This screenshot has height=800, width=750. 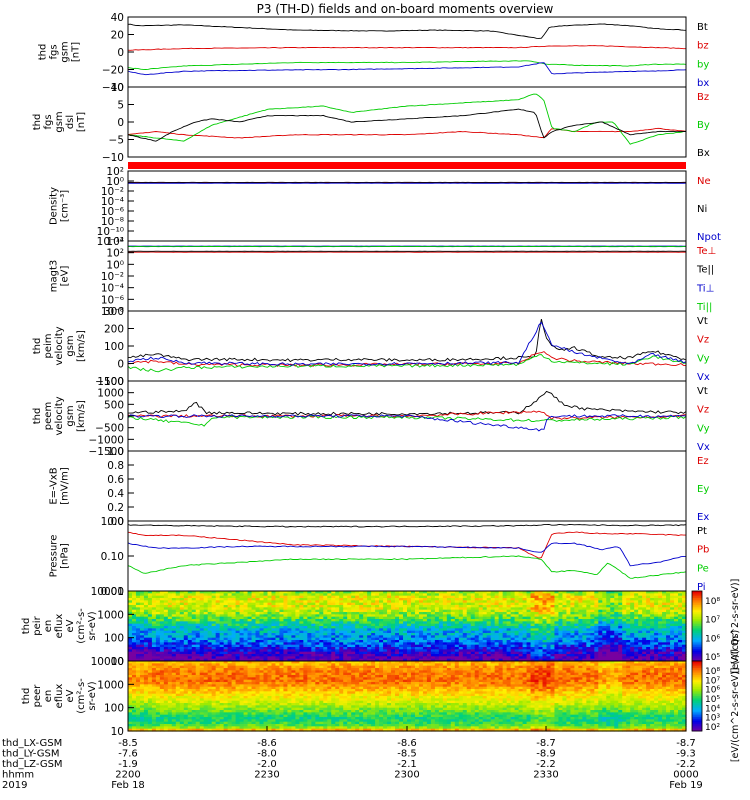 What do you see at coordinates (407, 52) in the screenshot?
I see `panel-frame` at bounding box center [407, 52].